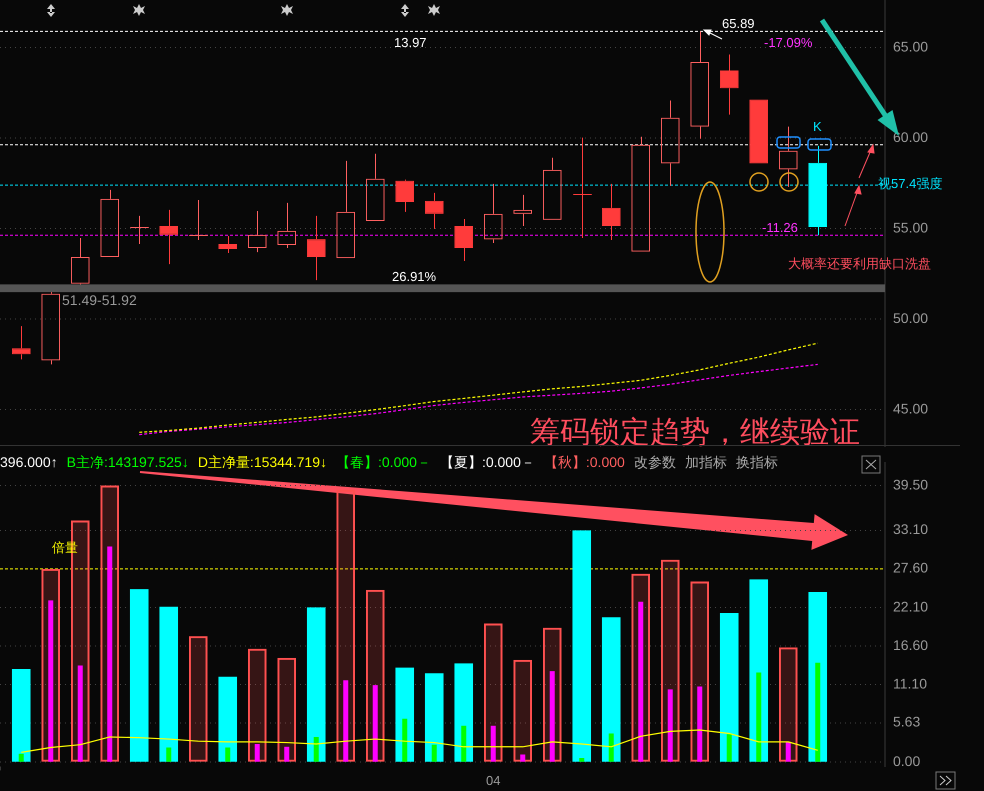  Describe the element at coordinates (910, 484) in the screenshot. I see `y-tick-label: 39.50` at that location.